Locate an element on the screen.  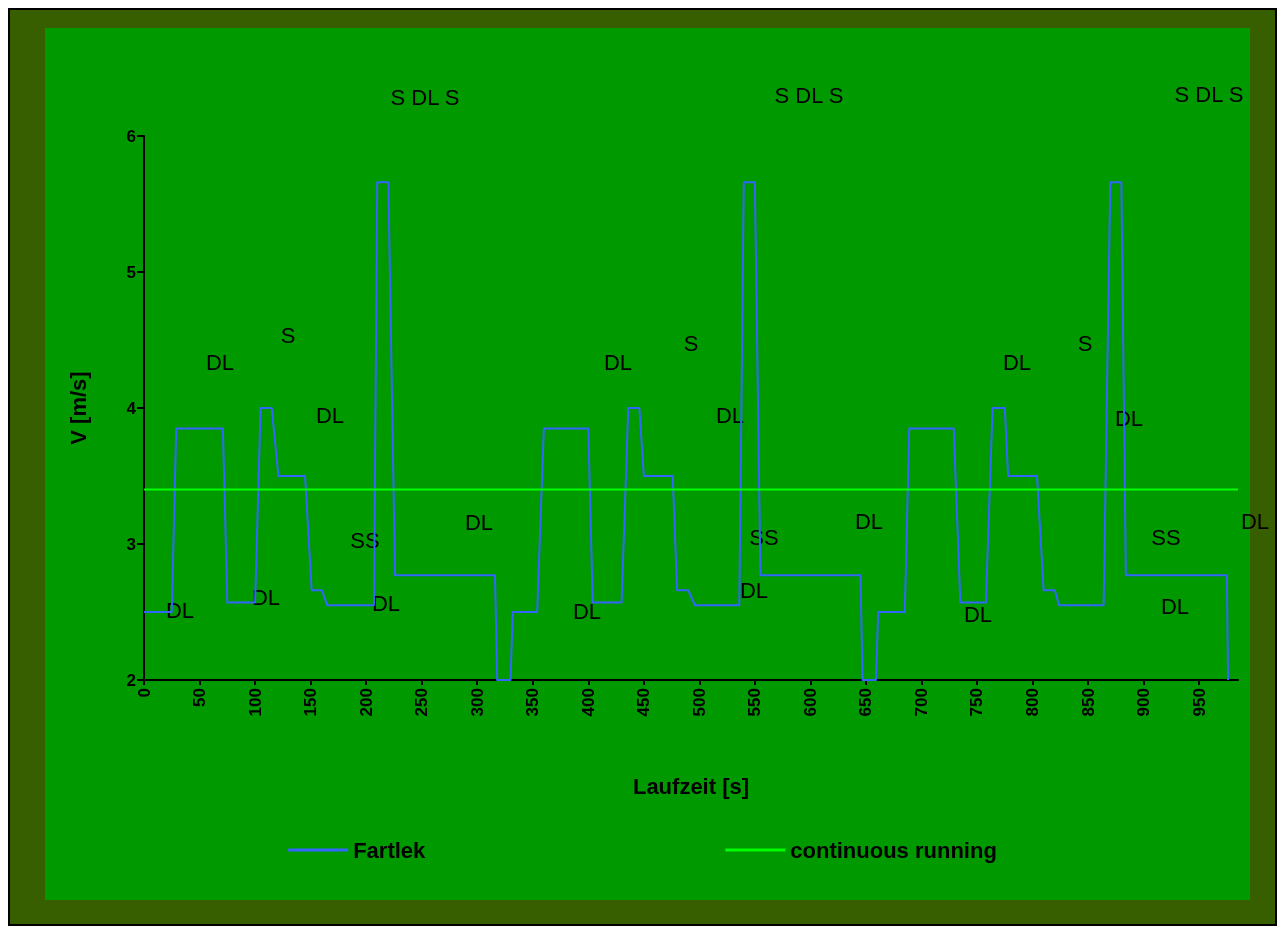
x-tick-label: 550 is located at coordinates (755, 702).